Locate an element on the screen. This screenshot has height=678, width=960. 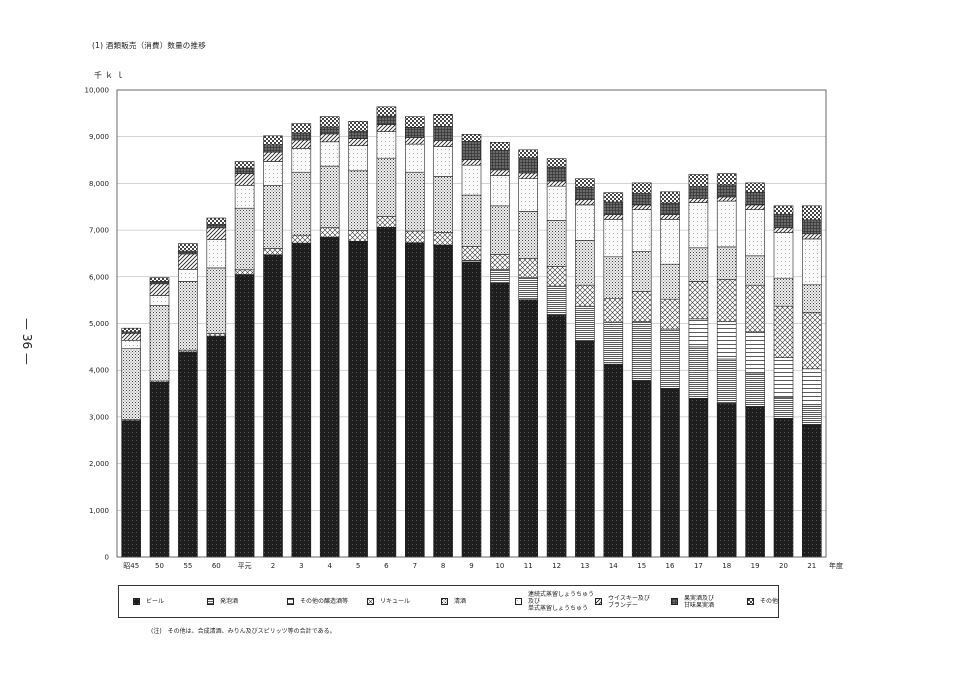
x-tick-label: 7 is located at coordinates (415, 566).